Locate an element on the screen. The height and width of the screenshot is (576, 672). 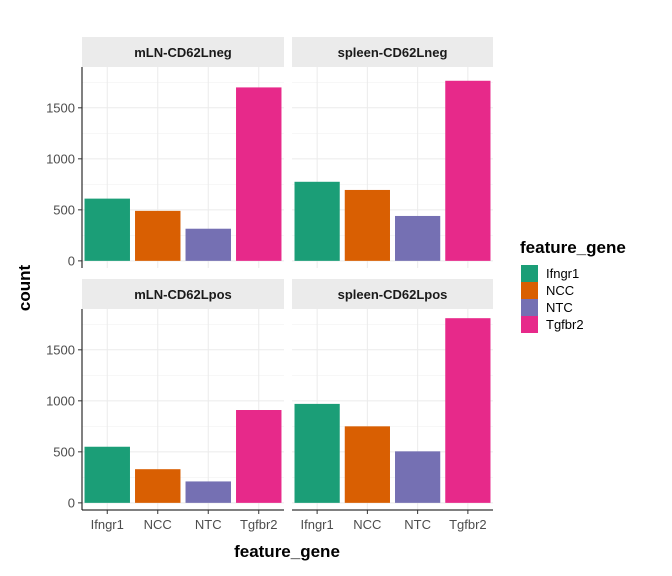
legend-label: NCC is located at coordinates (560, 290).